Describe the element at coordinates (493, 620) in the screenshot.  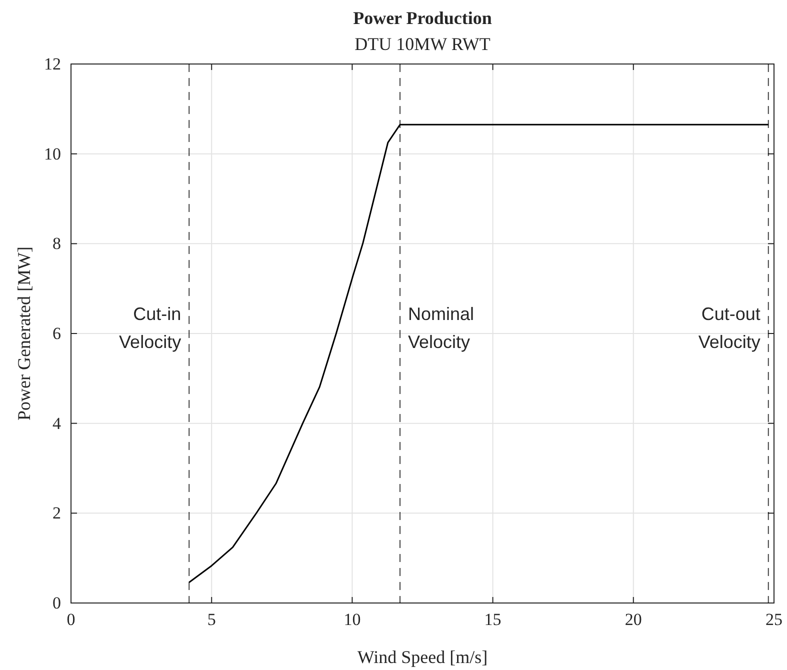
I see `x-tick-label: 15` at that location.